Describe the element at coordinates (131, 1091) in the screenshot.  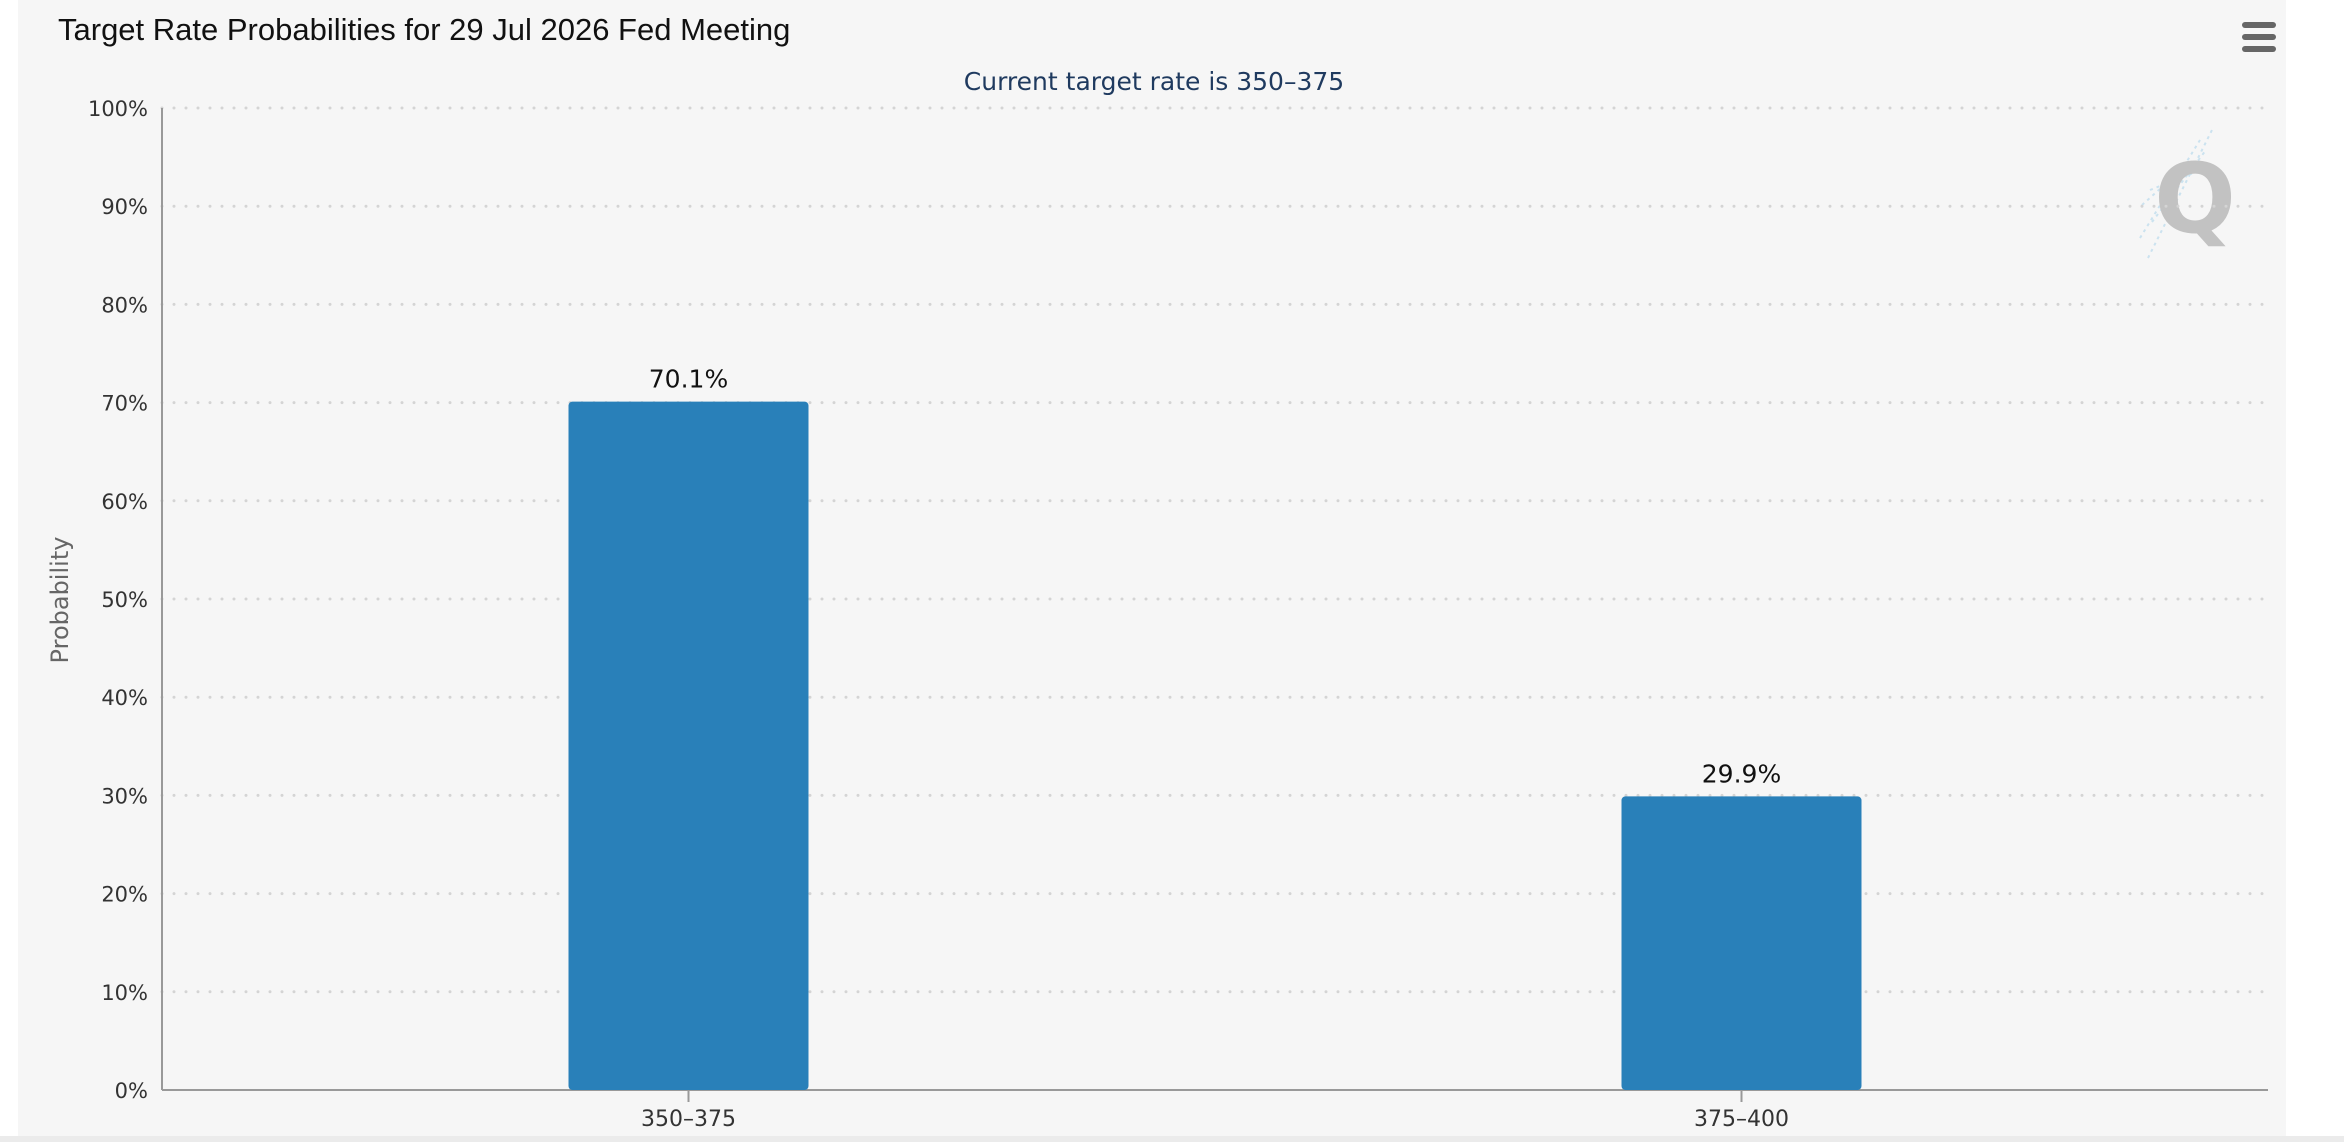
I see `y-tick-label: 0%` at that location.